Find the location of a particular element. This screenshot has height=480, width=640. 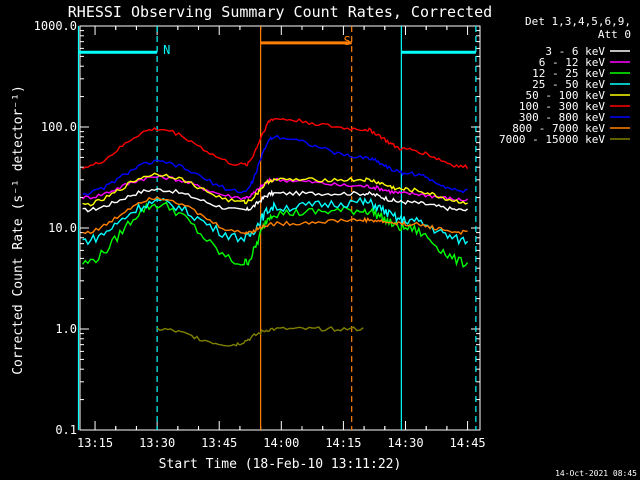

y-tick-label: 1.0 is located at coordinates (66, 329).